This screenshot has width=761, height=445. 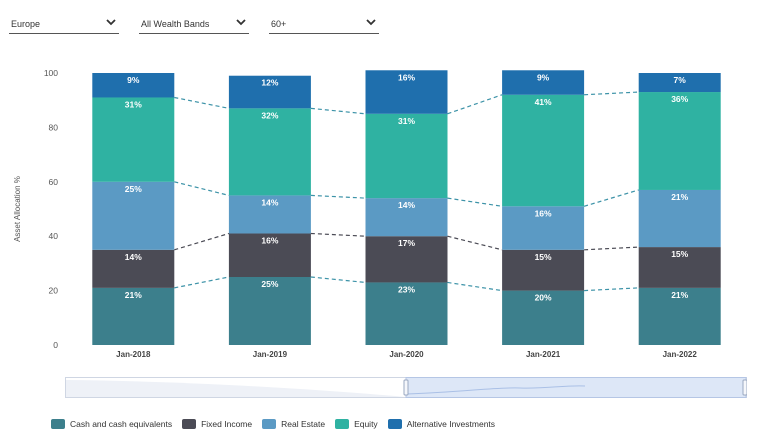 What do you see at coordinates (227, 424) in the screenshot?
I see `legend-label: Fixed Income` at bounding box center [227, 424].